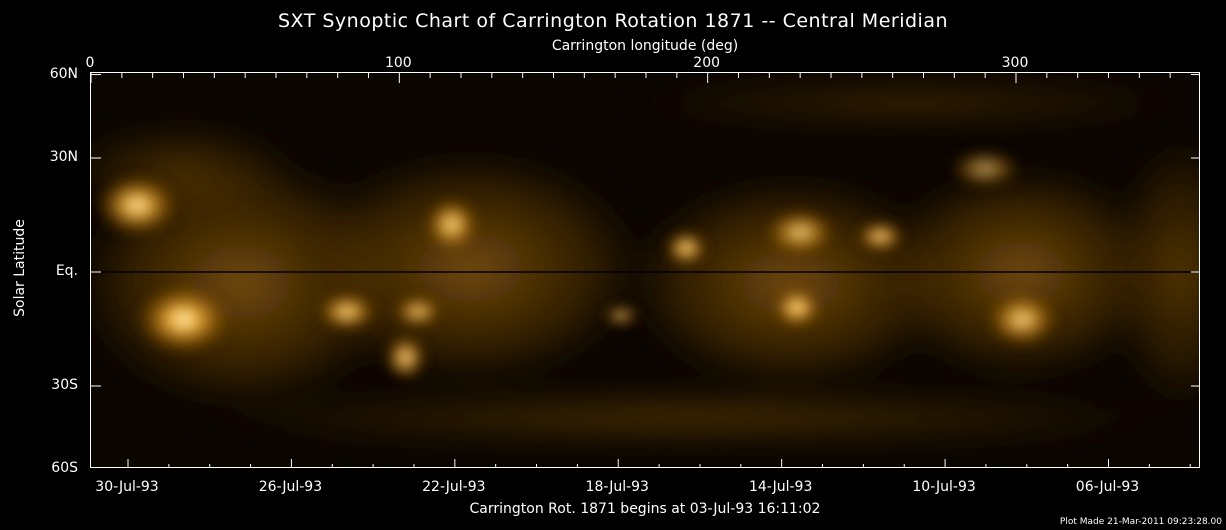 Image resolution: width=1226 pixels, height=530 pixels. I want to click on date-tick-label: 26-Jul-93, so click(290, 487).